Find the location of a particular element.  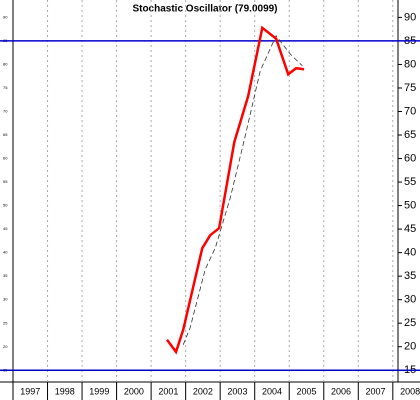

x-tick-label: 2002 is located at coordinates (203, 391).